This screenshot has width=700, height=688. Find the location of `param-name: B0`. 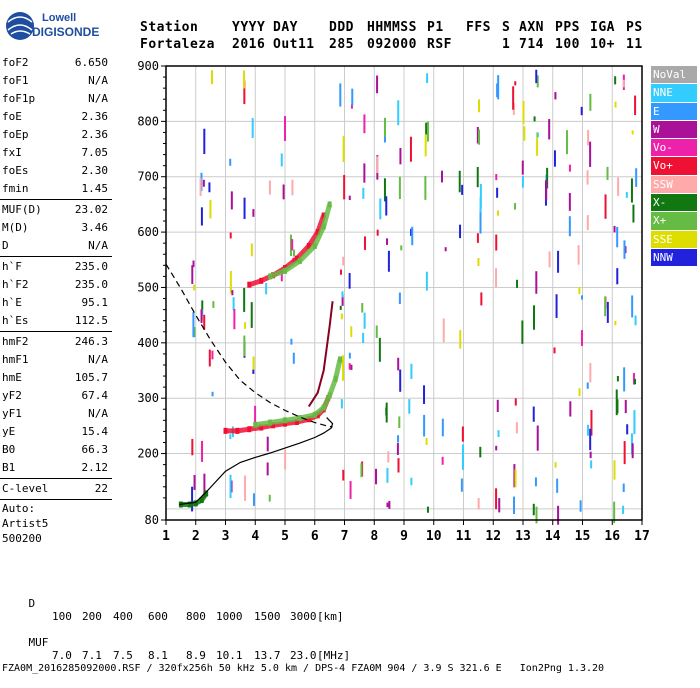

param-name: B0 is located at coordinates (9, 449).